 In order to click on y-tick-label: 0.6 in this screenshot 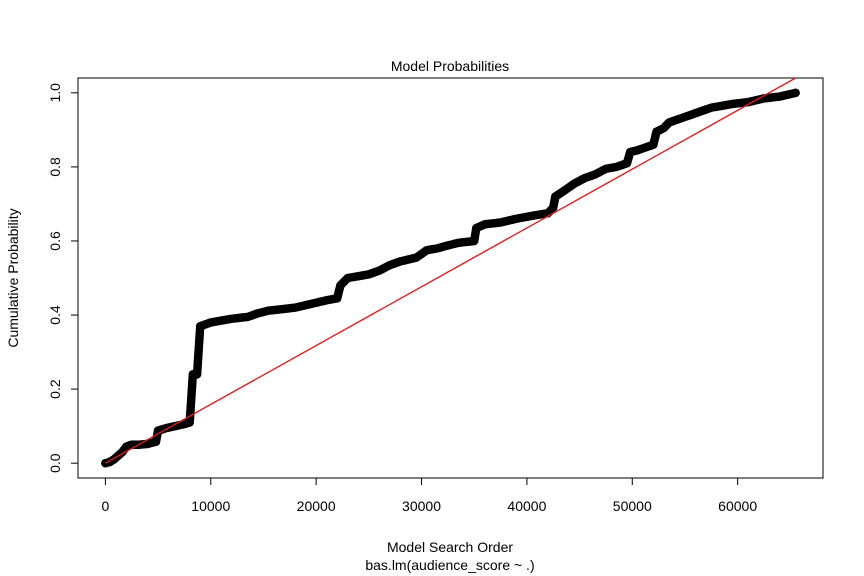, I will do `click(55, 241)`.